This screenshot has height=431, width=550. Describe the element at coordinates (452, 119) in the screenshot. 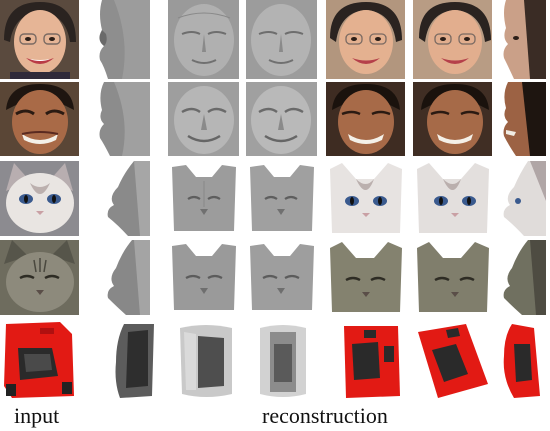

I see `row2-textured-front-right` at that location.